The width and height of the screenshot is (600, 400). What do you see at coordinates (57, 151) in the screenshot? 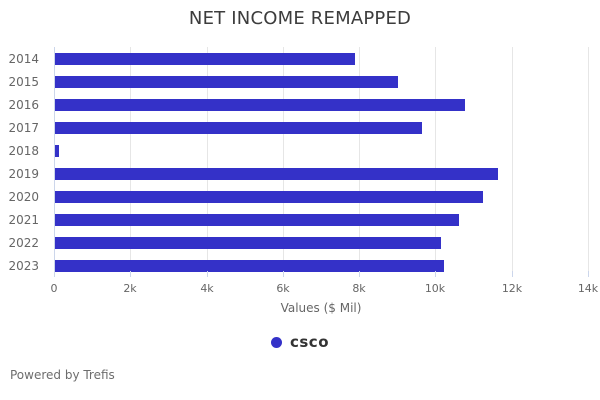
I see `bar-2018` at bounding box center [57, 151].